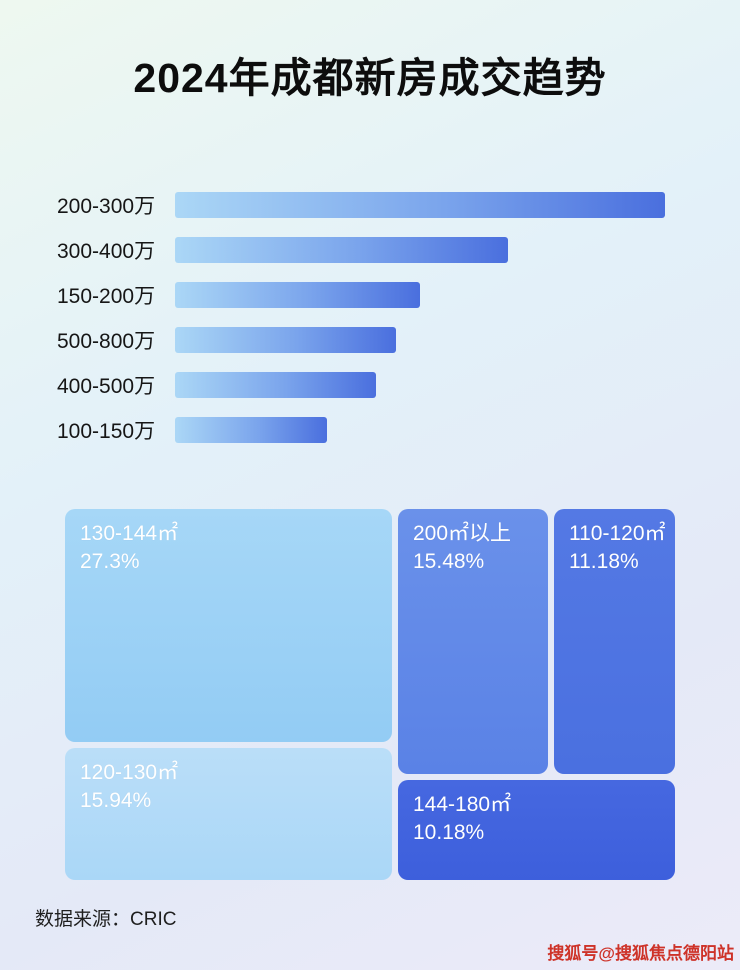 This screenshot has width=740, height=970. I want to click on treemap-block-130-144: 130-144㎡ 27.3%, so click(228, 625).